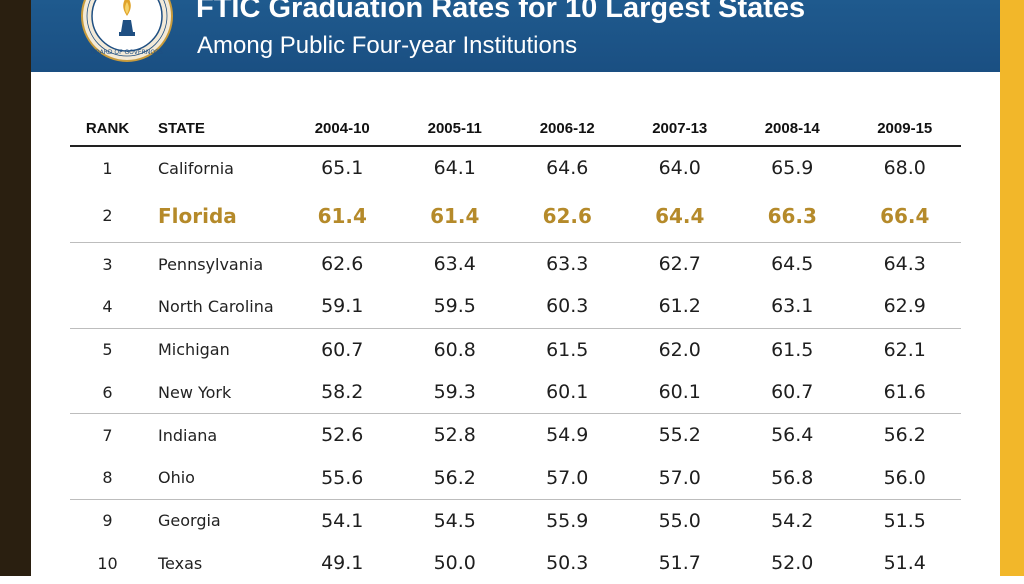 Image resolution: width=1024 pixels, height=584 pixels. What do you see at coordinates (515, 520) in the screenshot?
I see `table-row: 9 Georgia 54.1 54.5 55.9 55.0 54.2 51.5` at bounding box center [515, 520].